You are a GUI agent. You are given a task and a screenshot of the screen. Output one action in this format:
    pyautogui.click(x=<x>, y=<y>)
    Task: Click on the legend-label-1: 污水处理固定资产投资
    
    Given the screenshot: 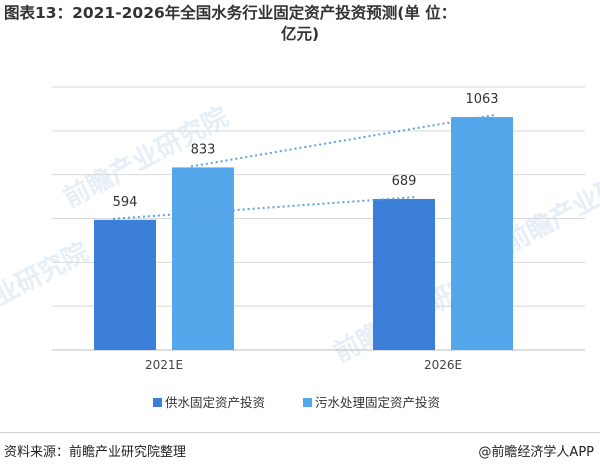 What is the action you would take?
    pyautogui.click(x=377, y=402)
    